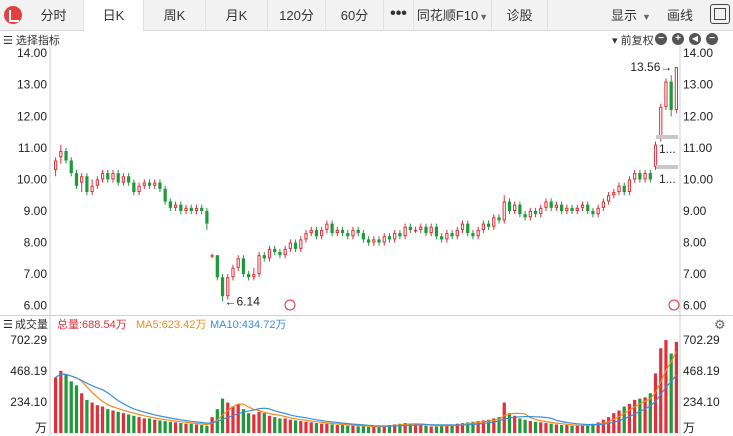 Image resolution: width=733 pixels, height=436 pixels. I want to click on tab-daily-k: 日K, so click(114, 15).